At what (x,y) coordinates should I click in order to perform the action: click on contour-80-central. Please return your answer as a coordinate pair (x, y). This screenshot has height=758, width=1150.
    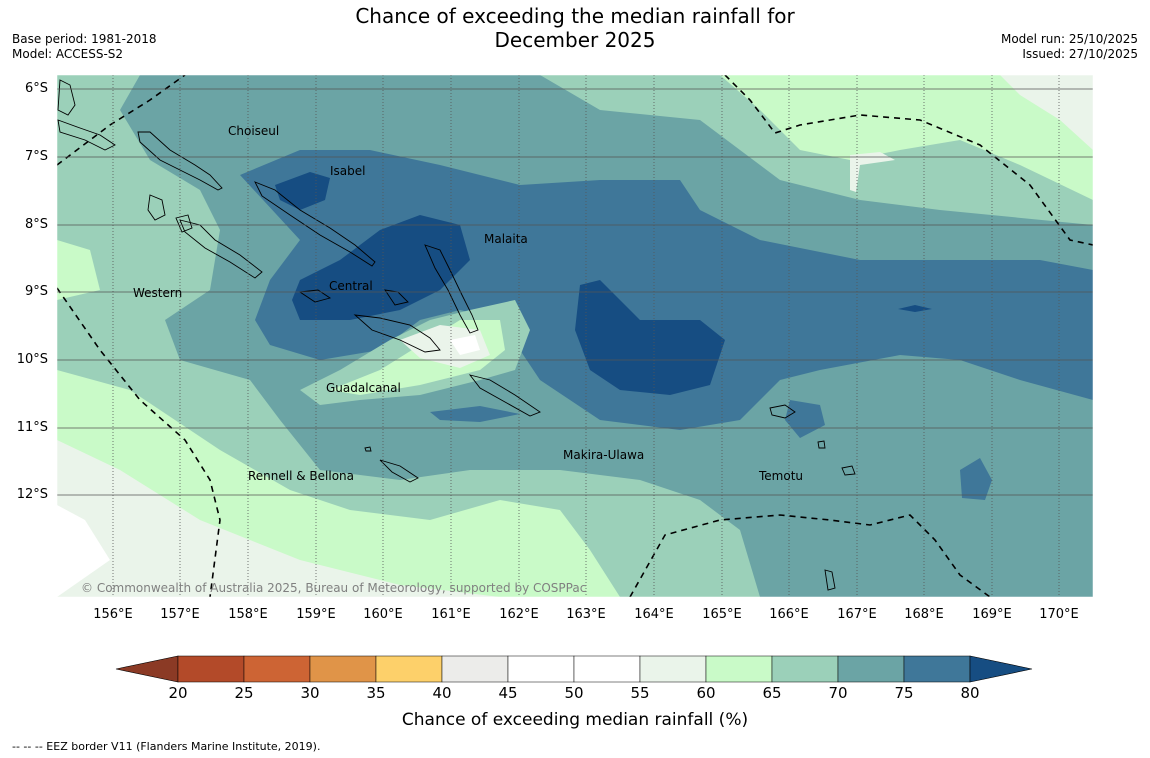
    Looking at the image, I should click on (381, 267).